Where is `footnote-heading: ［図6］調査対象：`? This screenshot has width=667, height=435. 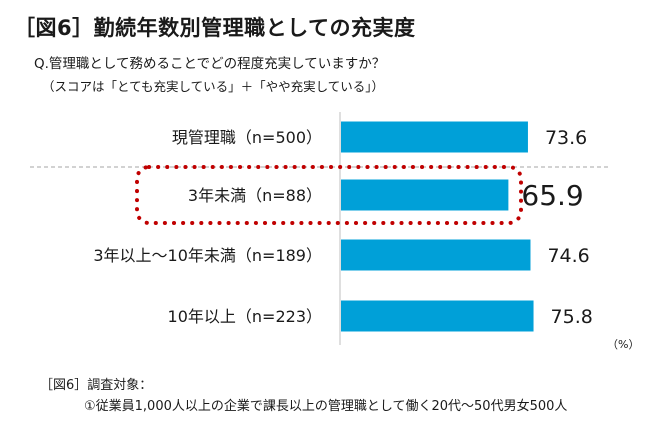 footnote-heading: ［図6］調査対象： is located at coordinates (96, 385).